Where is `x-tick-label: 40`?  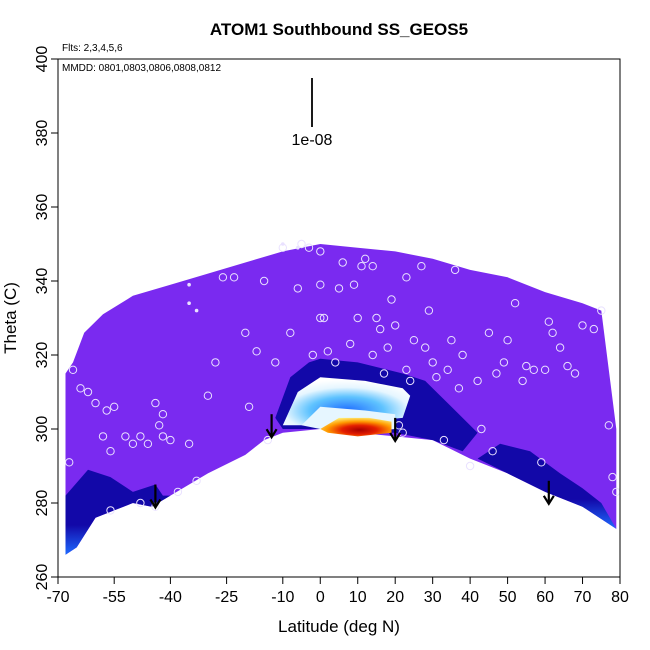 x-tick-label: 40 is located at coordinates (470, 597).